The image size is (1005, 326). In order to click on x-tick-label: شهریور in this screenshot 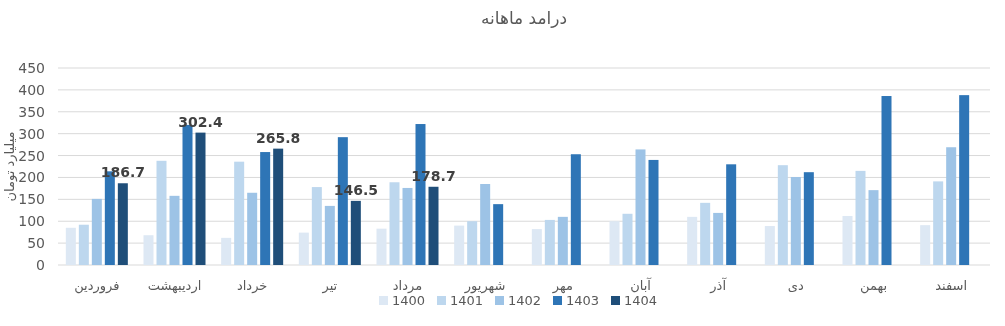, I will do `click(484, 286)`.